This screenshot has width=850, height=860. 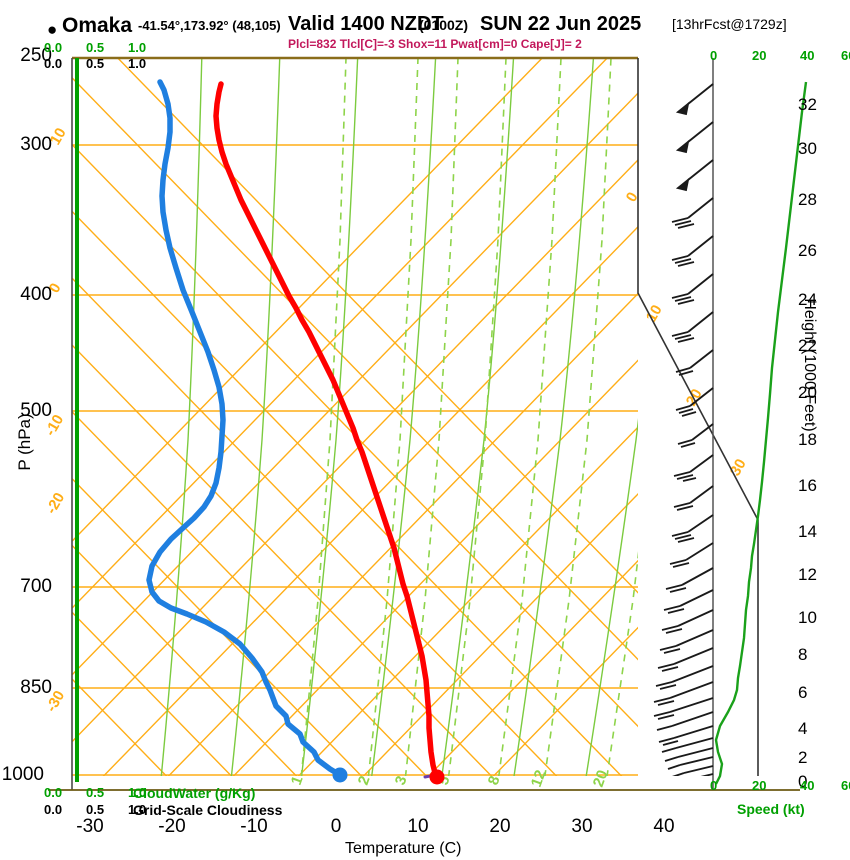 What do you see at coordinates (172, 826) in the screenshot?
I see `temperature-tick--20: -20` at bounding box center [172, 826].